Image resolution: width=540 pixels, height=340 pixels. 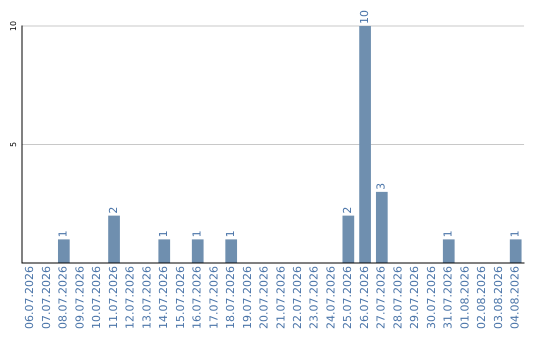 I want to click on x-tick-label: 26.07.2026, so click(x=364, y=298).